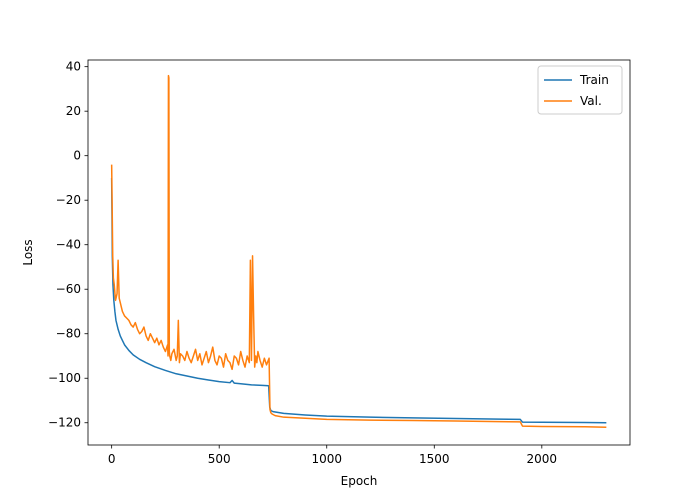 This screenshot has width=700, height=500. Describe the element at coordinates (68, 200) in the screenshot. I see `y-tick-label: −20` at that location.